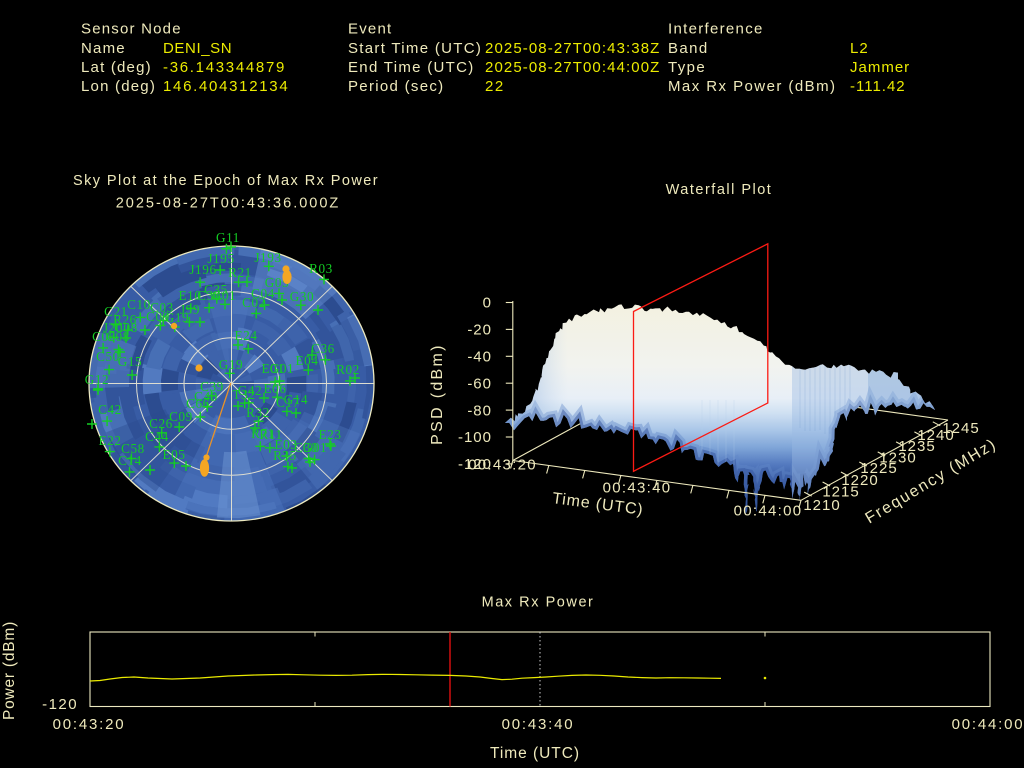 The width and height of the screenshot is (1024, 768). Describe the element at coordinates (687, 67) in the screenshot. I see `svg-text: Type` at that location.